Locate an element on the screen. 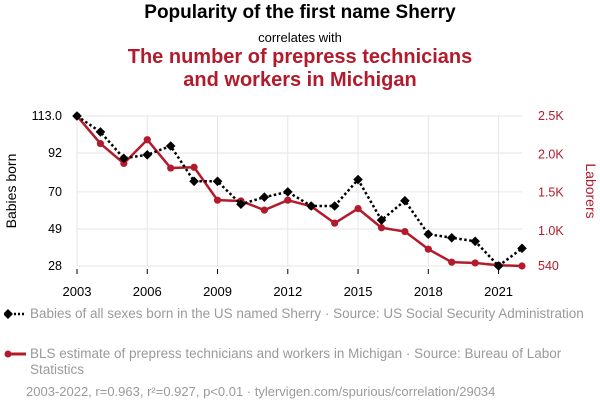  x-tick-label: 2021 is located at coordinates (498, 291).